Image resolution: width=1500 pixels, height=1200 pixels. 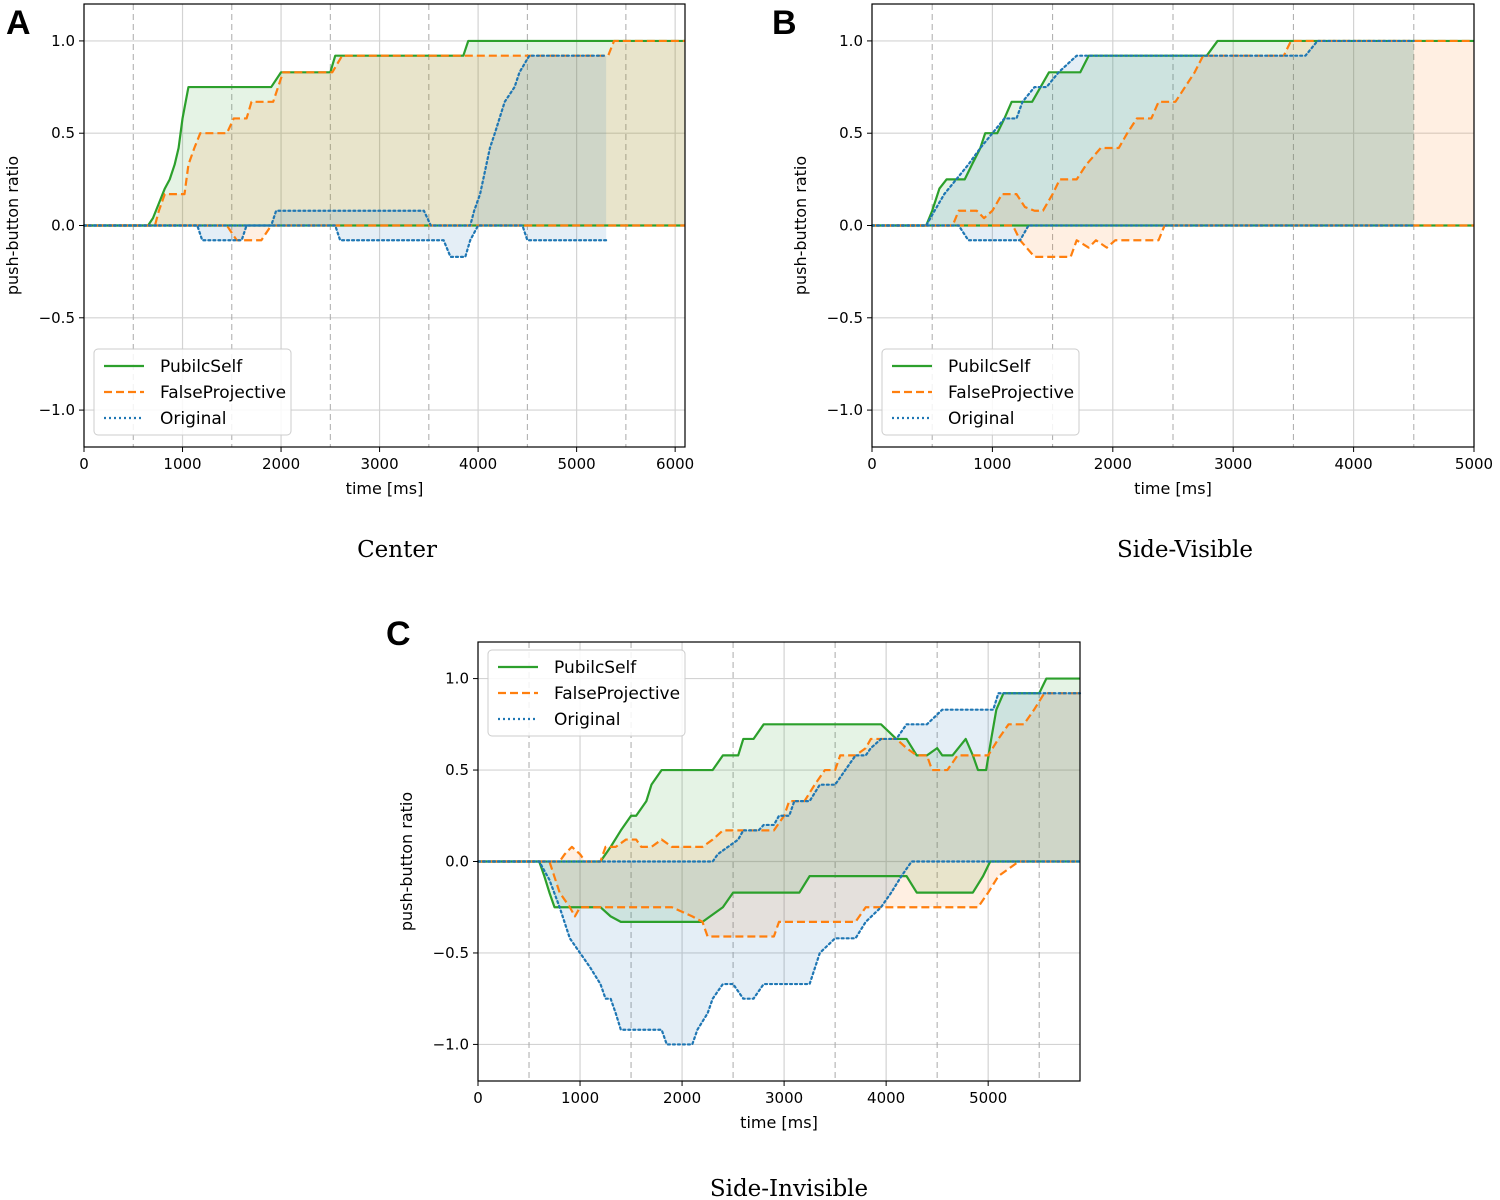 I want to click on series-band-pubilcself, so click(x=1173, y=133).